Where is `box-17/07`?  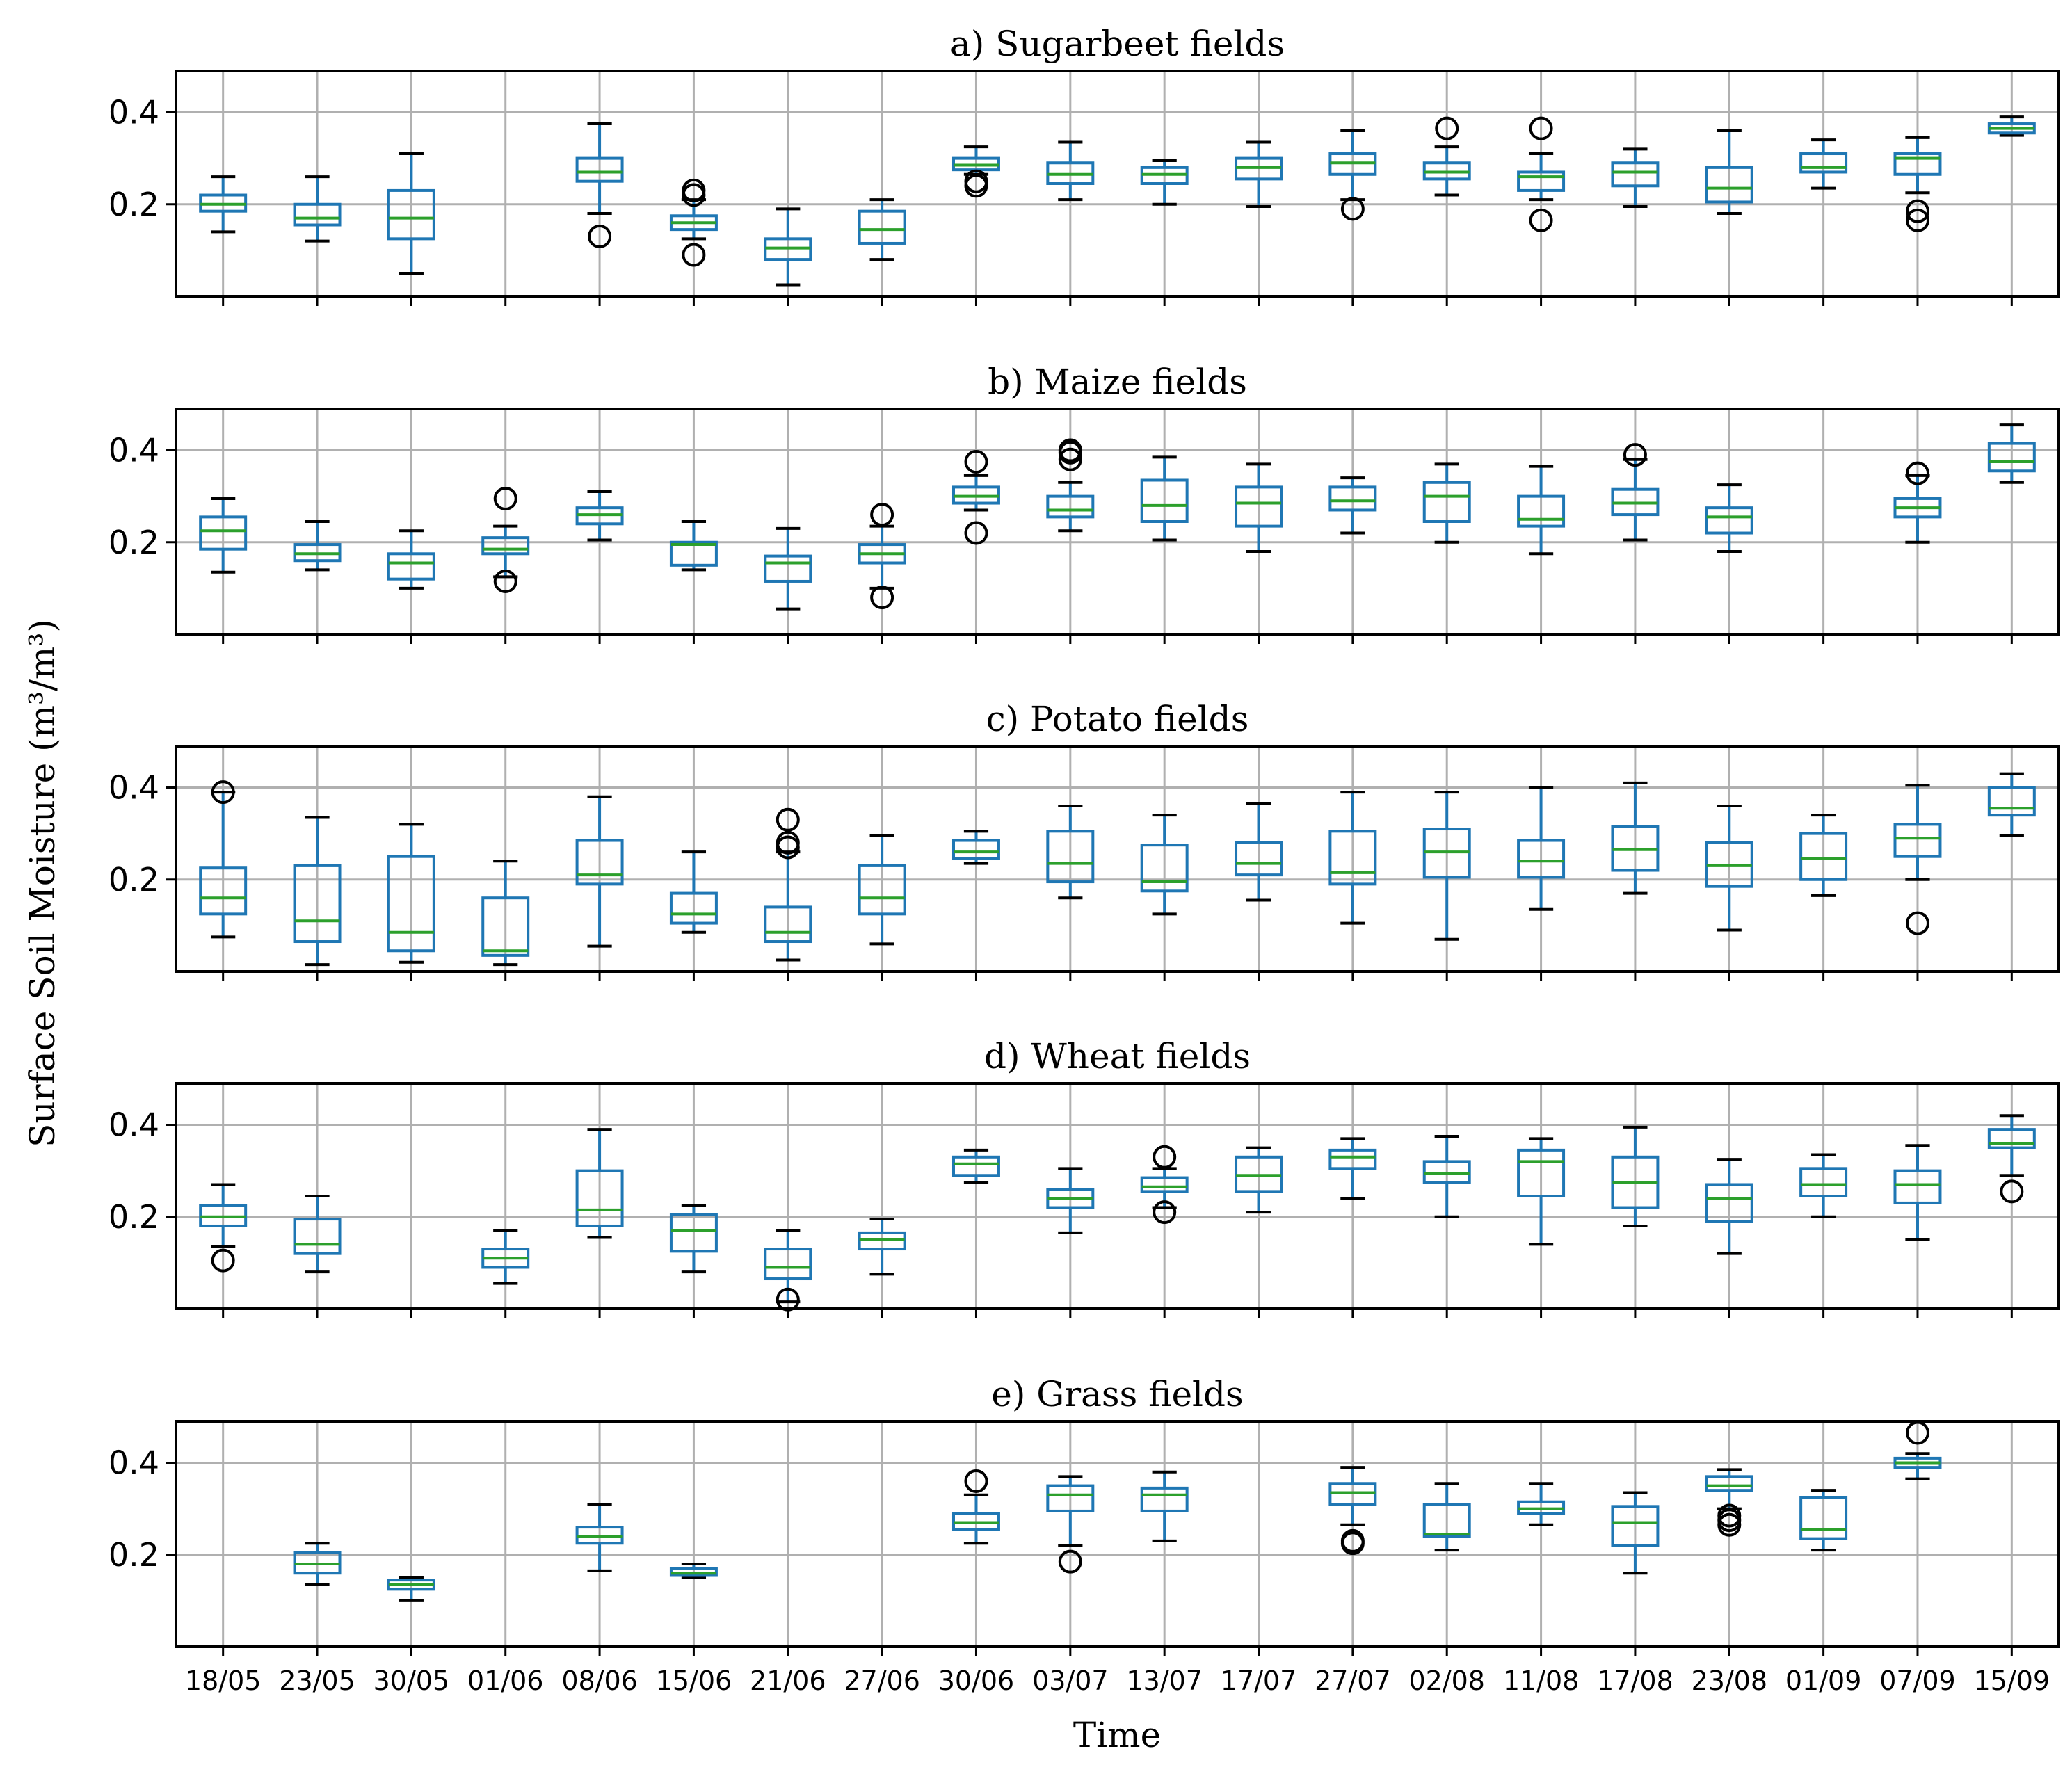
box-17/07 is located at coordinates (1259, 852).